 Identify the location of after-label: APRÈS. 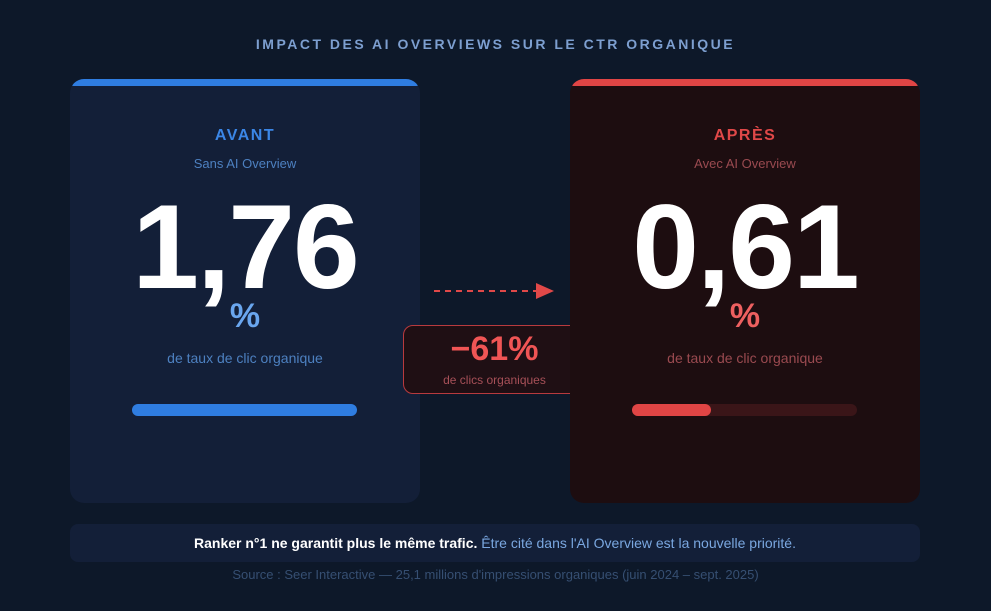
(745, 135).